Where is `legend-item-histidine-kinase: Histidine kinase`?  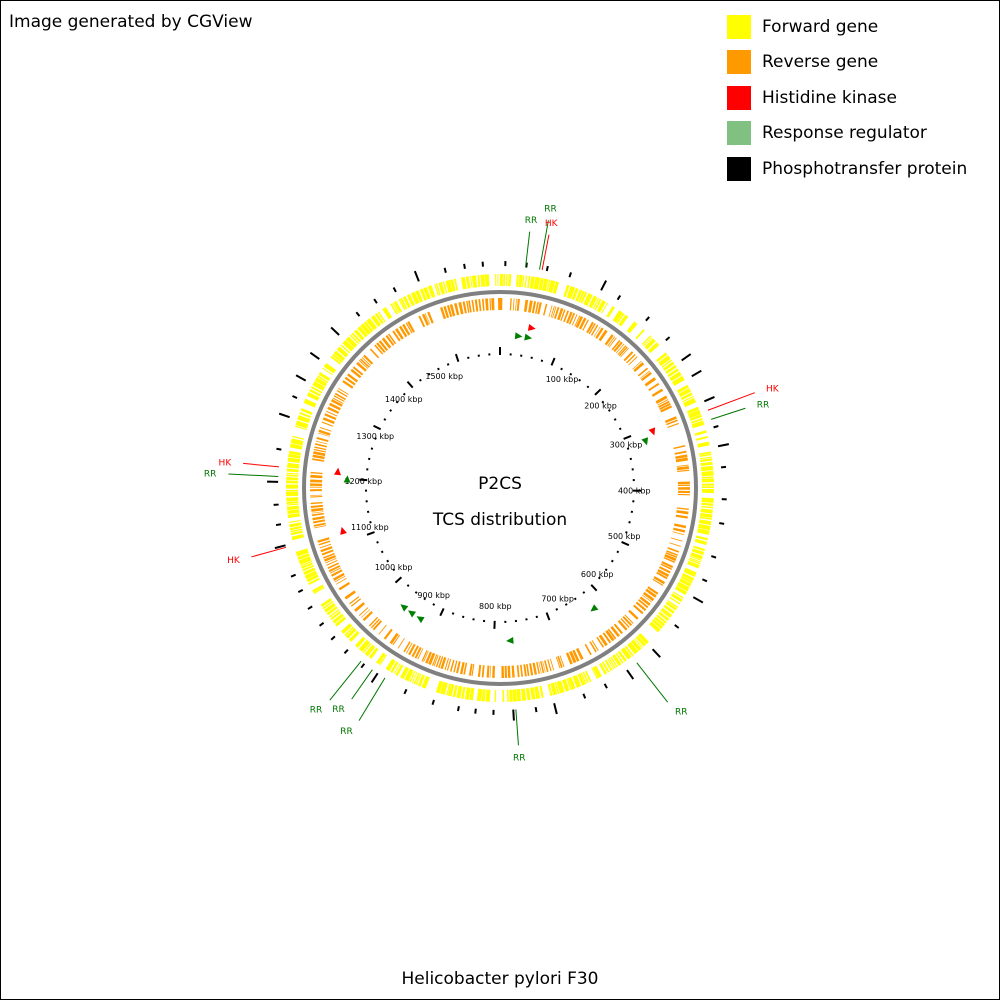 legend-item-histidine-kinase: Histidine kinase is located at coordinates (847, 98).